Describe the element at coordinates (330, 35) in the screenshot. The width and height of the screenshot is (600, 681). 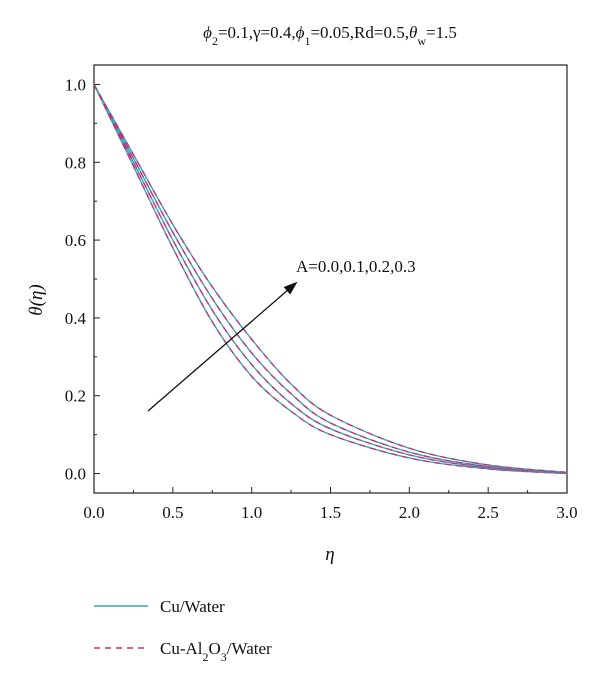
I see `chart-title: ϕ2=0.1,γ=0.4,ϕ1=0.05,Rd=0.5,θw=1.5` at that location.